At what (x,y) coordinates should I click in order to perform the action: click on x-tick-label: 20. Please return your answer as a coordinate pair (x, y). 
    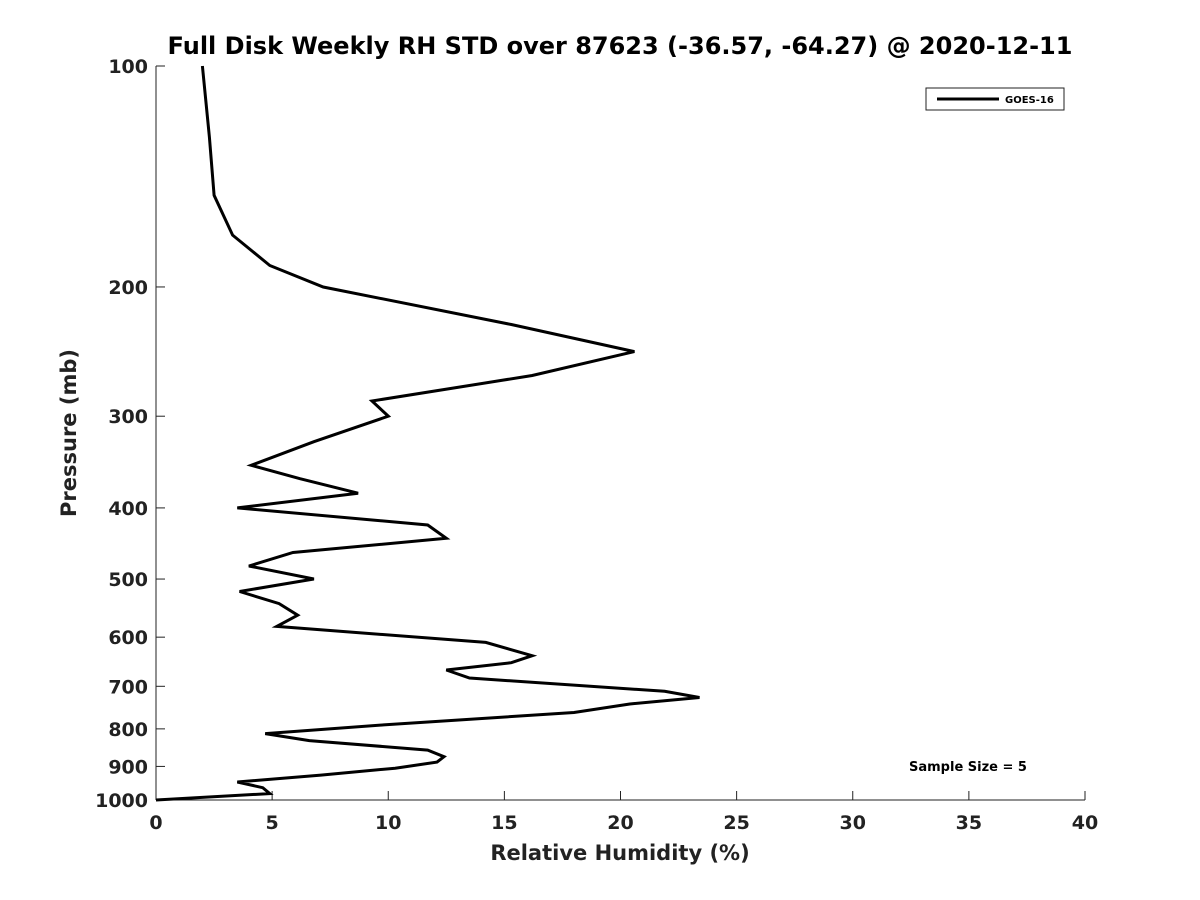
    Looking at the image, I should click on (620, 823).